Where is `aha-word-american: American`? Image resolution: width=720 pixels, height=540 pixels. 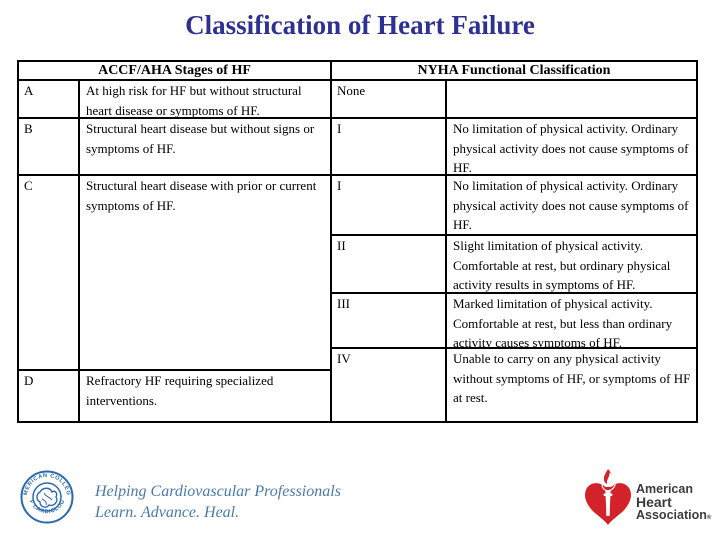 aha-word-american: American is located at coordinates (664, 489).